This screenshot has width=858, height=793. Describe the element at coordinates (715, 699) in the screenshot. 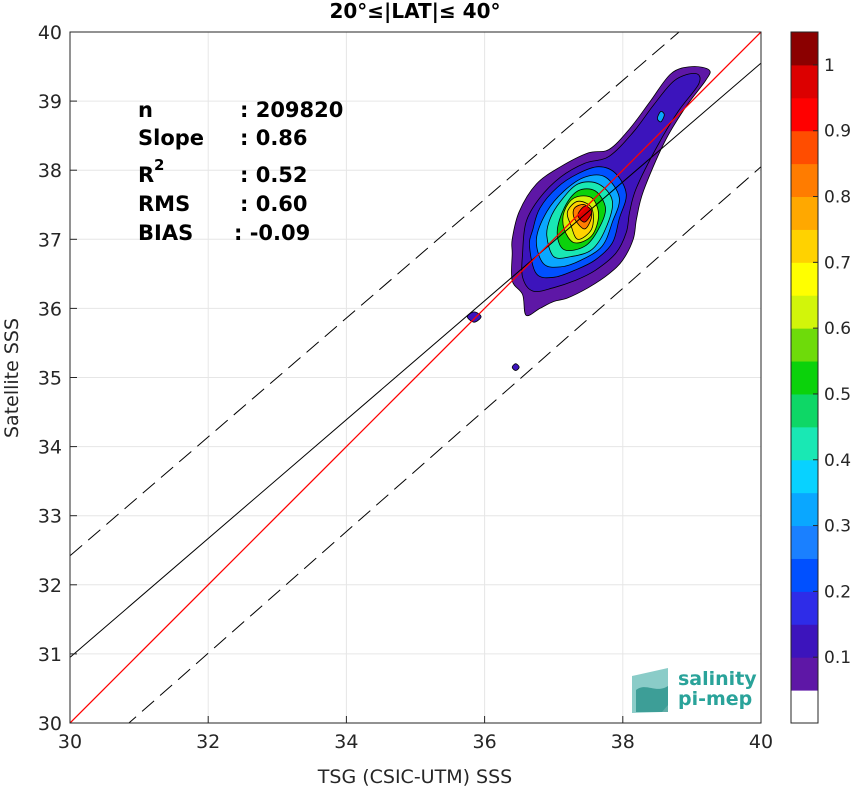

I see `logo-text-line2: pi-mep` at that location.